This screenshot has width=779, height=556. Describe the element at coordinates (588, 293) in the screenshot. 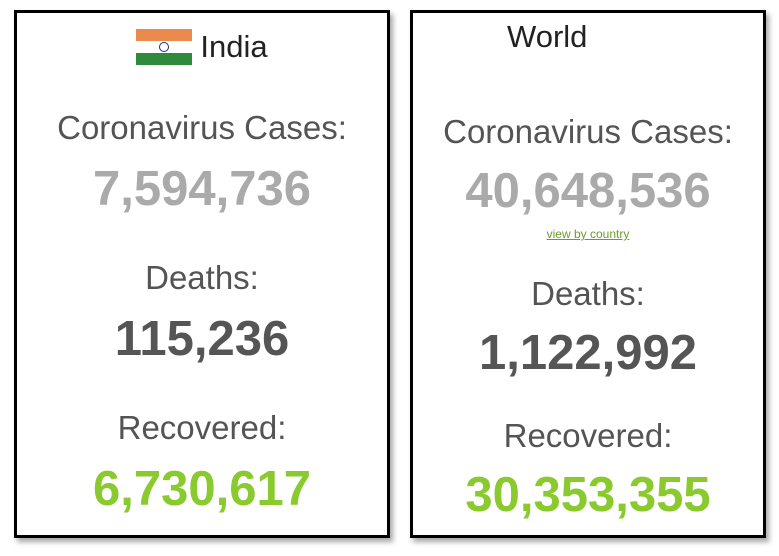

I see `world-deaths-label: Deaths:` at that location.